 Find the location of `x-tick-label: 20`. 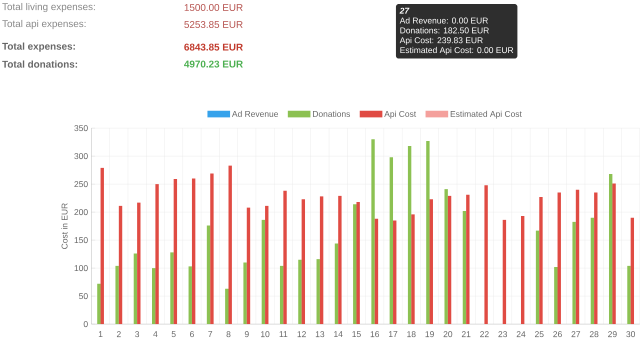

x-tick-label: 20 is located at coordinates (448, 334).